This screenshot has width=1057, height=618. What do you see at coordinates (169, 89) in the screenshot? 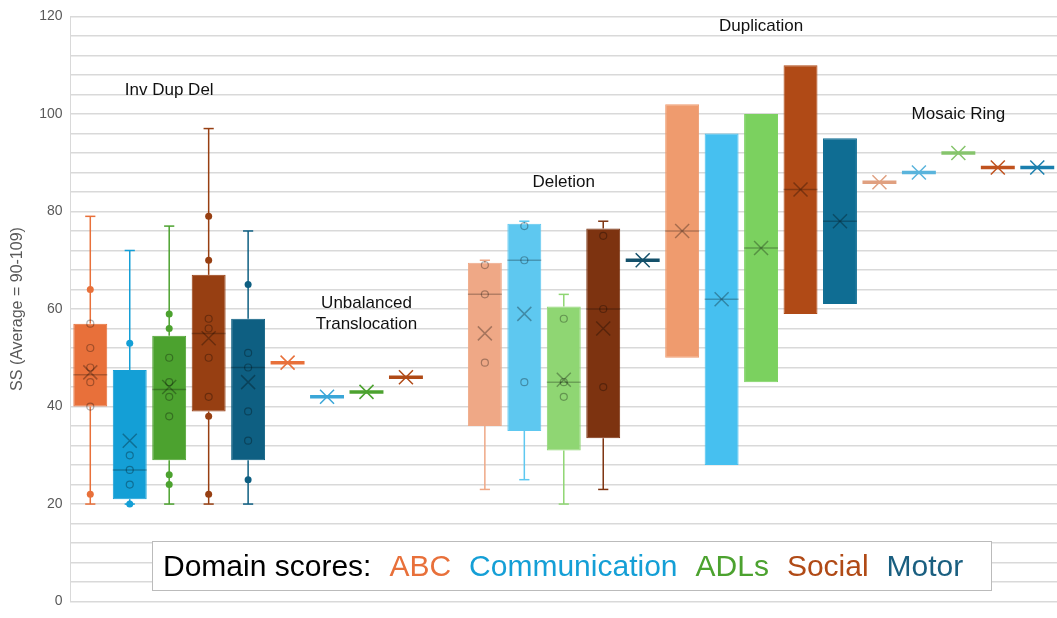
I see `x-tick-label: Inv Dup Del` at bounding box center [169, 89].